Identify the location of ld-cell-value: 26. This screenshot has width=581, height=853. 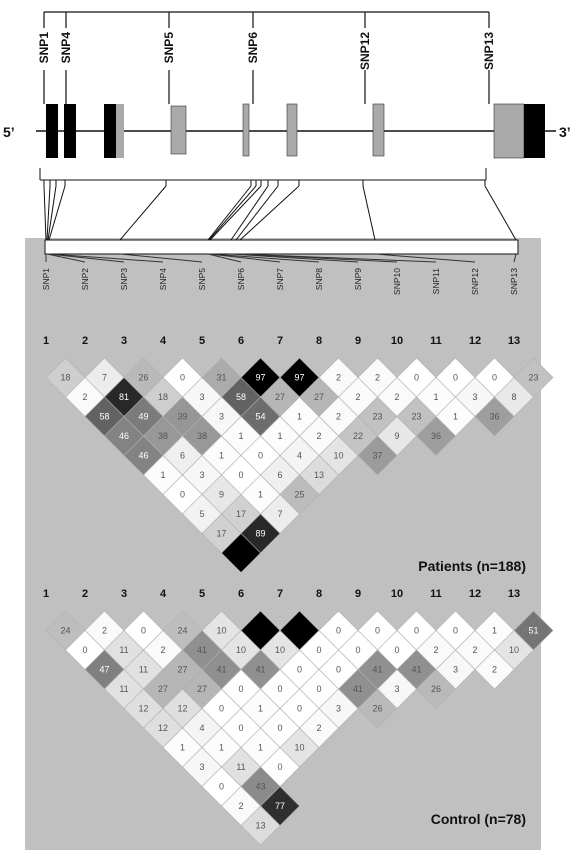
(377, 709).